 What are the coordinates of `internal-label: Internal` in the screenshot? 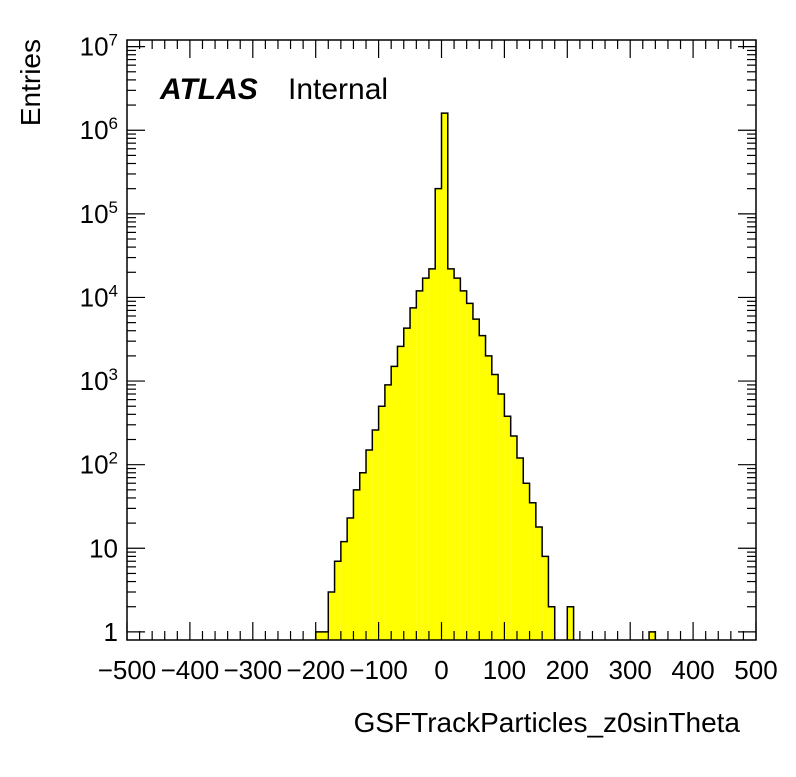 It's located at (338, 89).